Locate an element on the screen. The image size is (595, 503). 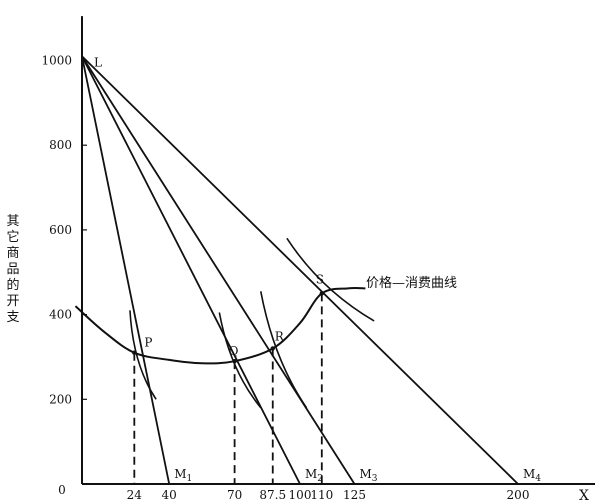
x-tick-label: 125 is located at coordinates (354, 495).